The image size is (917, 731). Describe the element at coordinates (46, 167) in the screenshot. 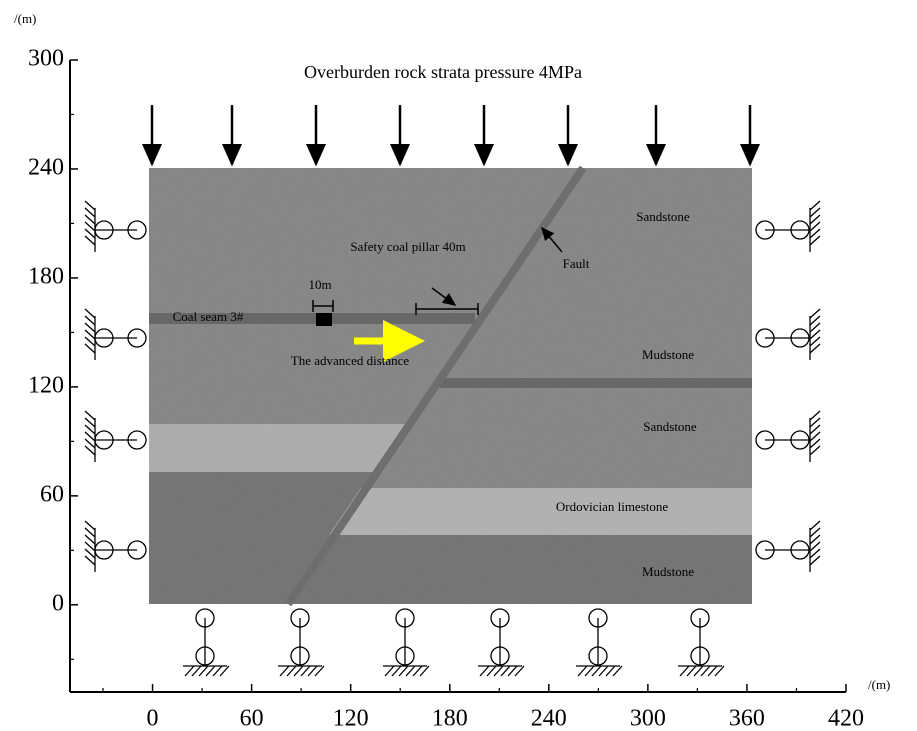

I see `y-tick-label: 240` at that location.